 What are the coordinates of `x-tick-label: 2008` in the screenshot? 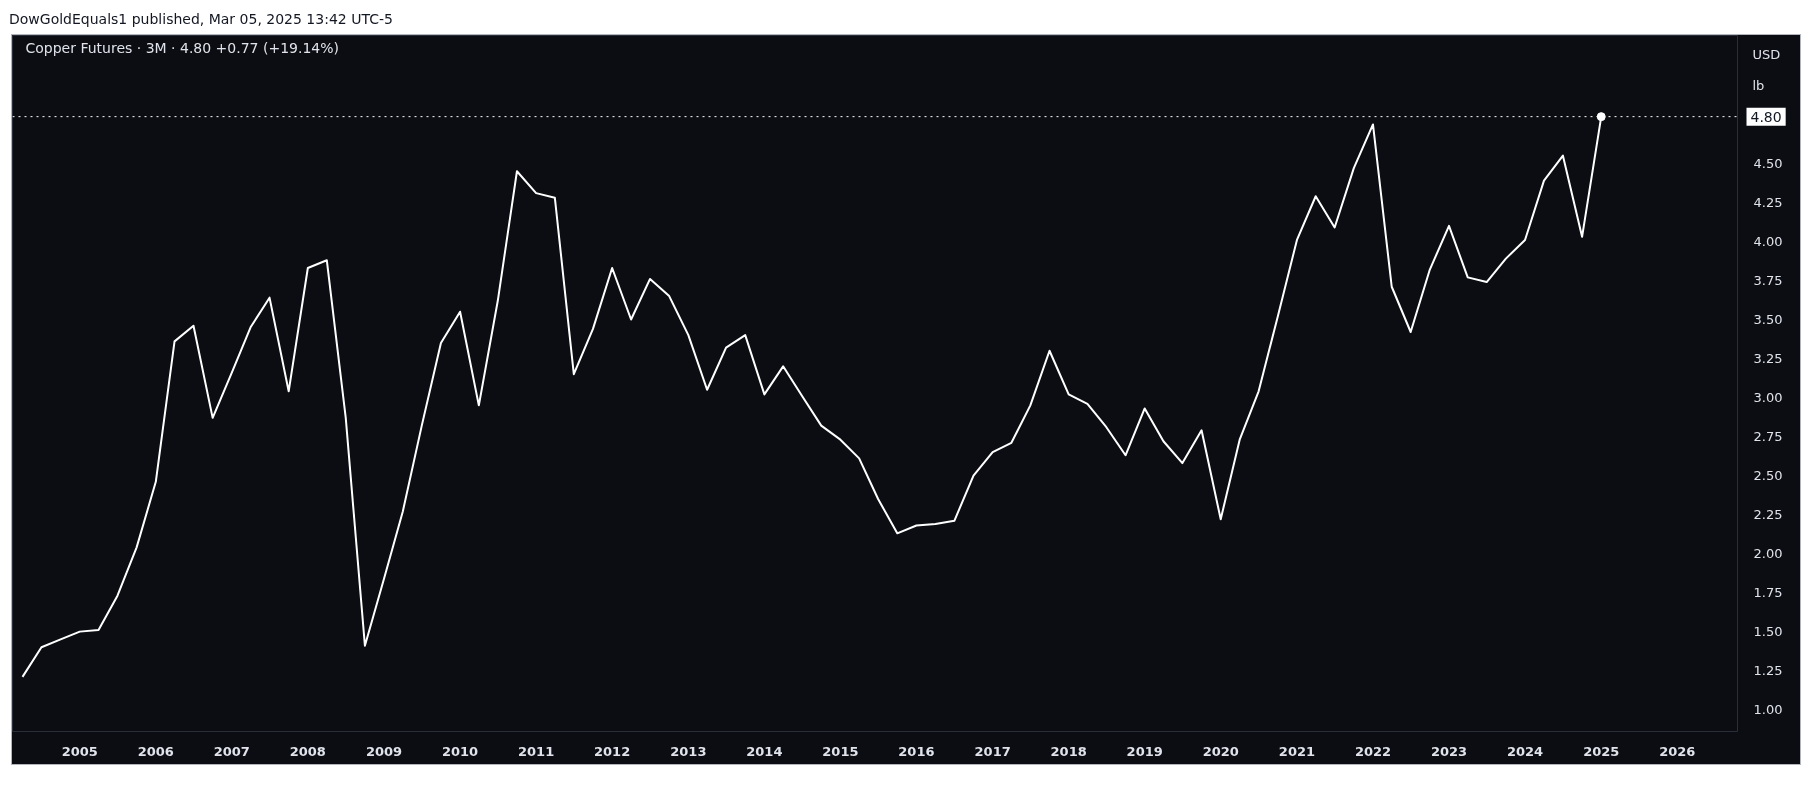 It's located at (307, 751).